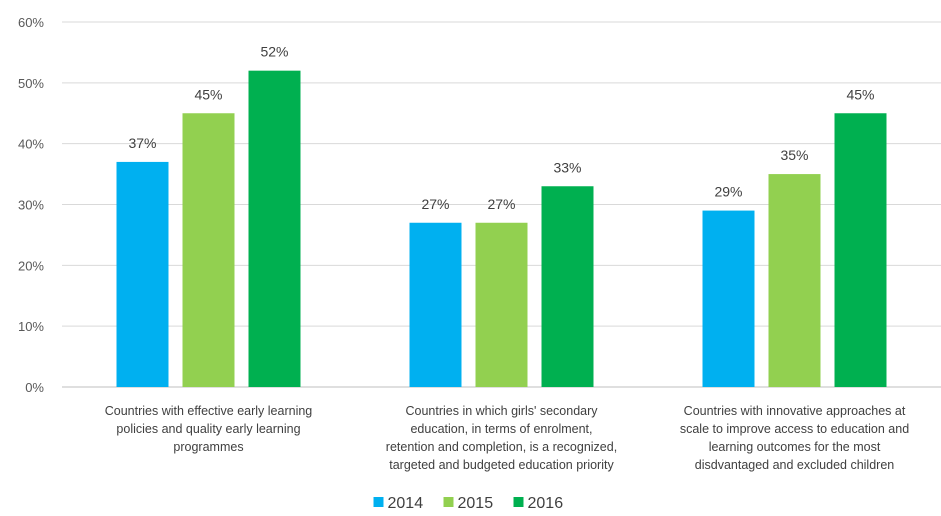  What do you see at coordinates (794, 280) in the screenshot?
I see `bar-2015-cat3` at bounding box center [794, 280].